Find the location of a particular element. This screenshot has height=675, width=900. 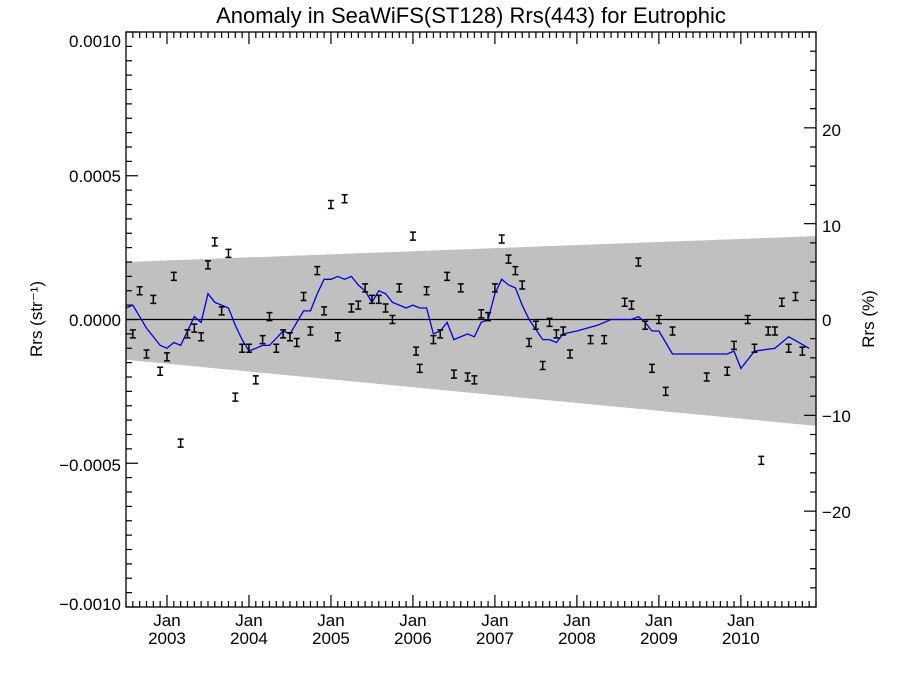

x-tick-year: 2006 is located at coordinates (413, 638).